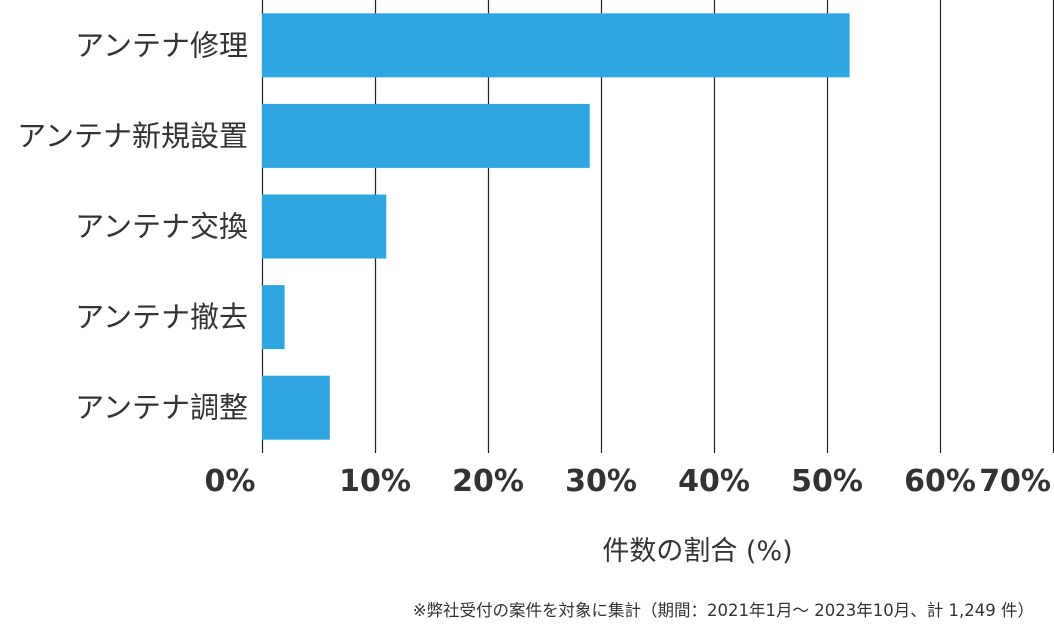  Describe the element at coordinates (488, 481) in the screenshot. I see `x-tick-label-20: 20%` at that location.